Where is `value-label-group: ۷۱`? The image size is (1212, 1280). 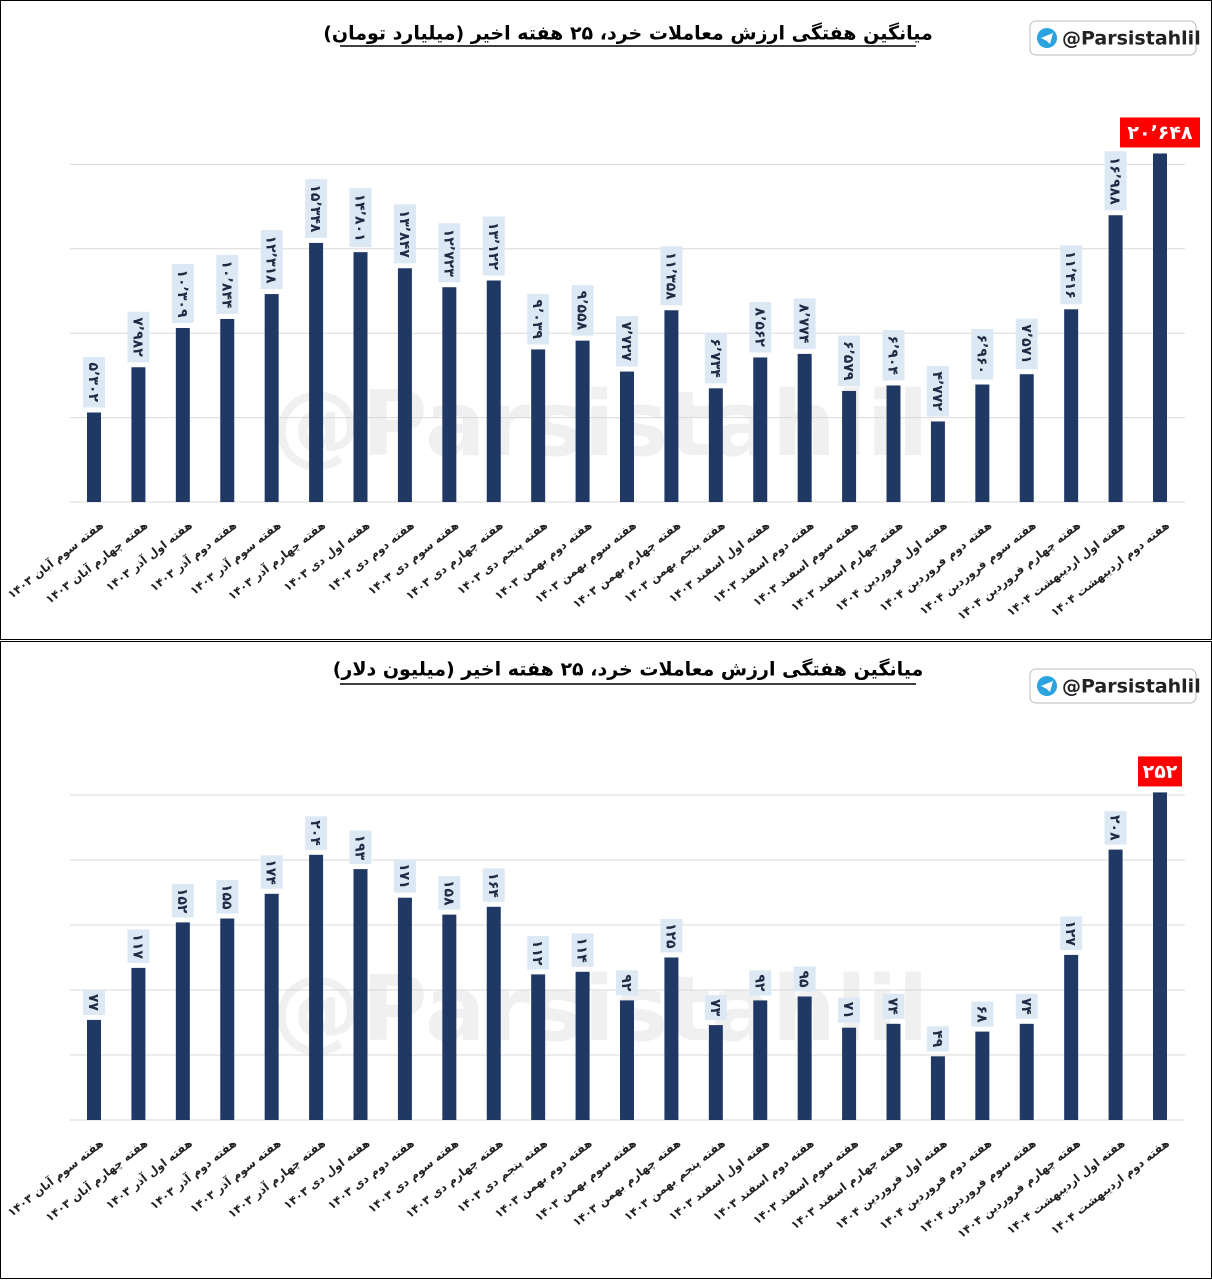 value-label-group: ۷۱ is located at coordinates (849, 1010).